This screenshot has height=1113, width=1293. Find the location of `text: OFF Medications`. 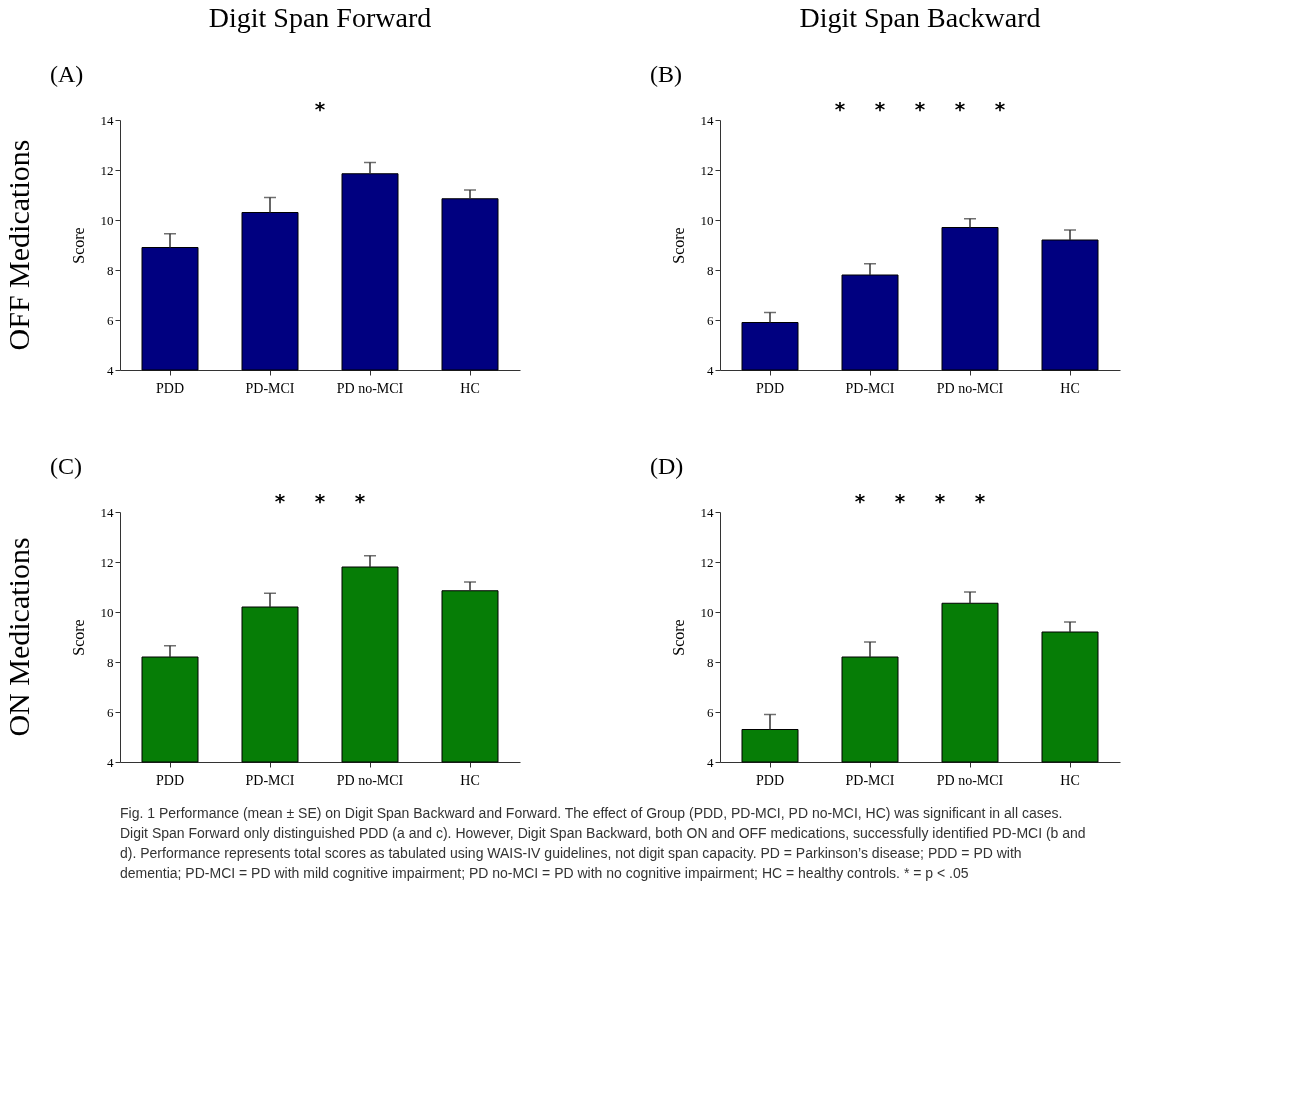

text: OFF Medications is located at coordinates (18, 245).